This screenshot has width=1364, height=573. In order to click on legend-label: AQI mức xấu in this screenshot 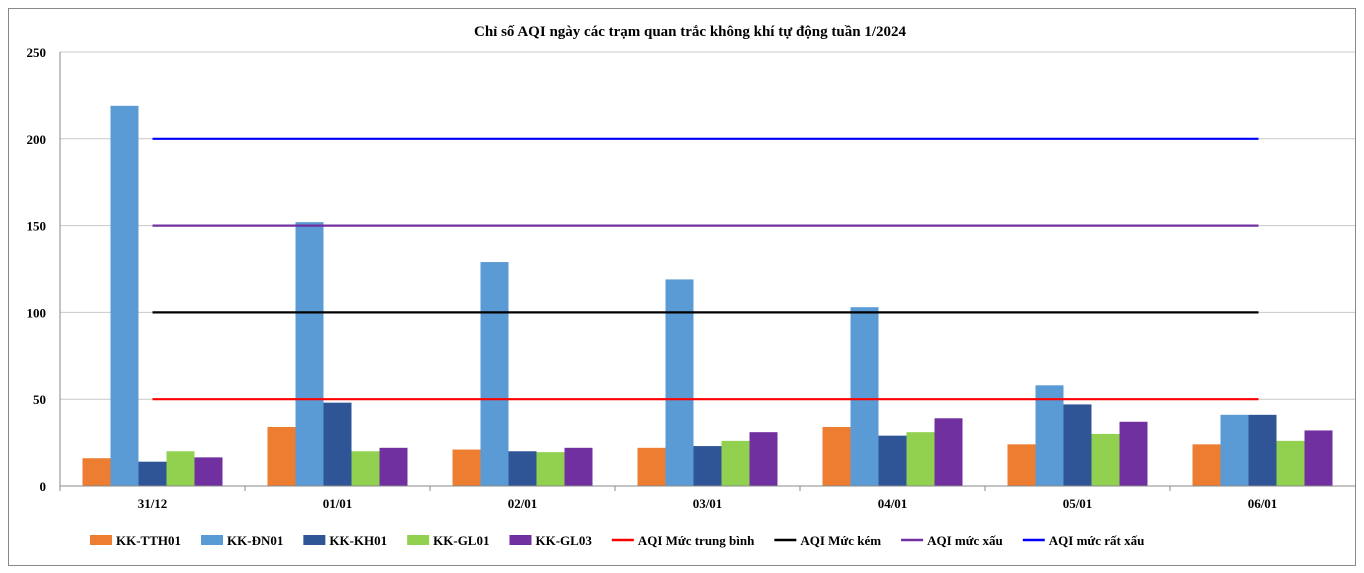, I will do `click(965, 540)`.